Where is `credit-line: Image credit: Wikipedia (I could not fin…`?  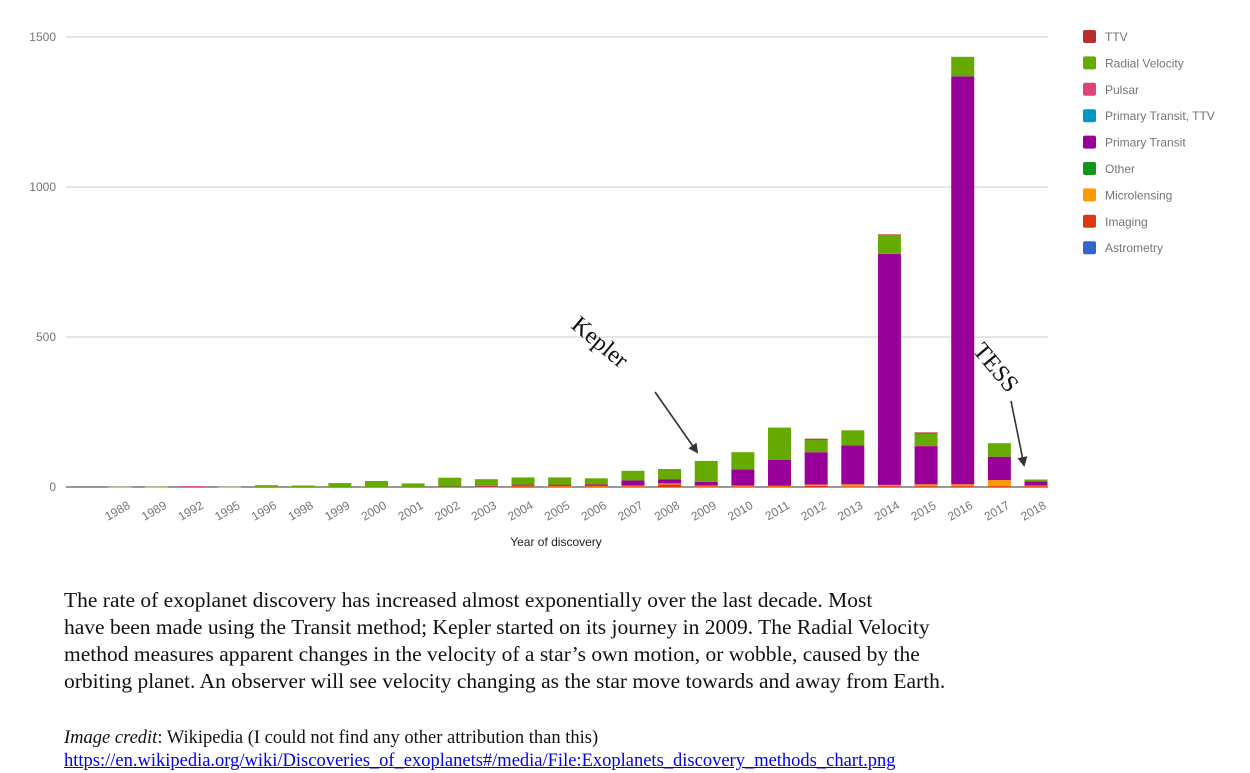 credit-line: Image credit: Wikipedia (I could not fin… is located at coordinates (479, 738).